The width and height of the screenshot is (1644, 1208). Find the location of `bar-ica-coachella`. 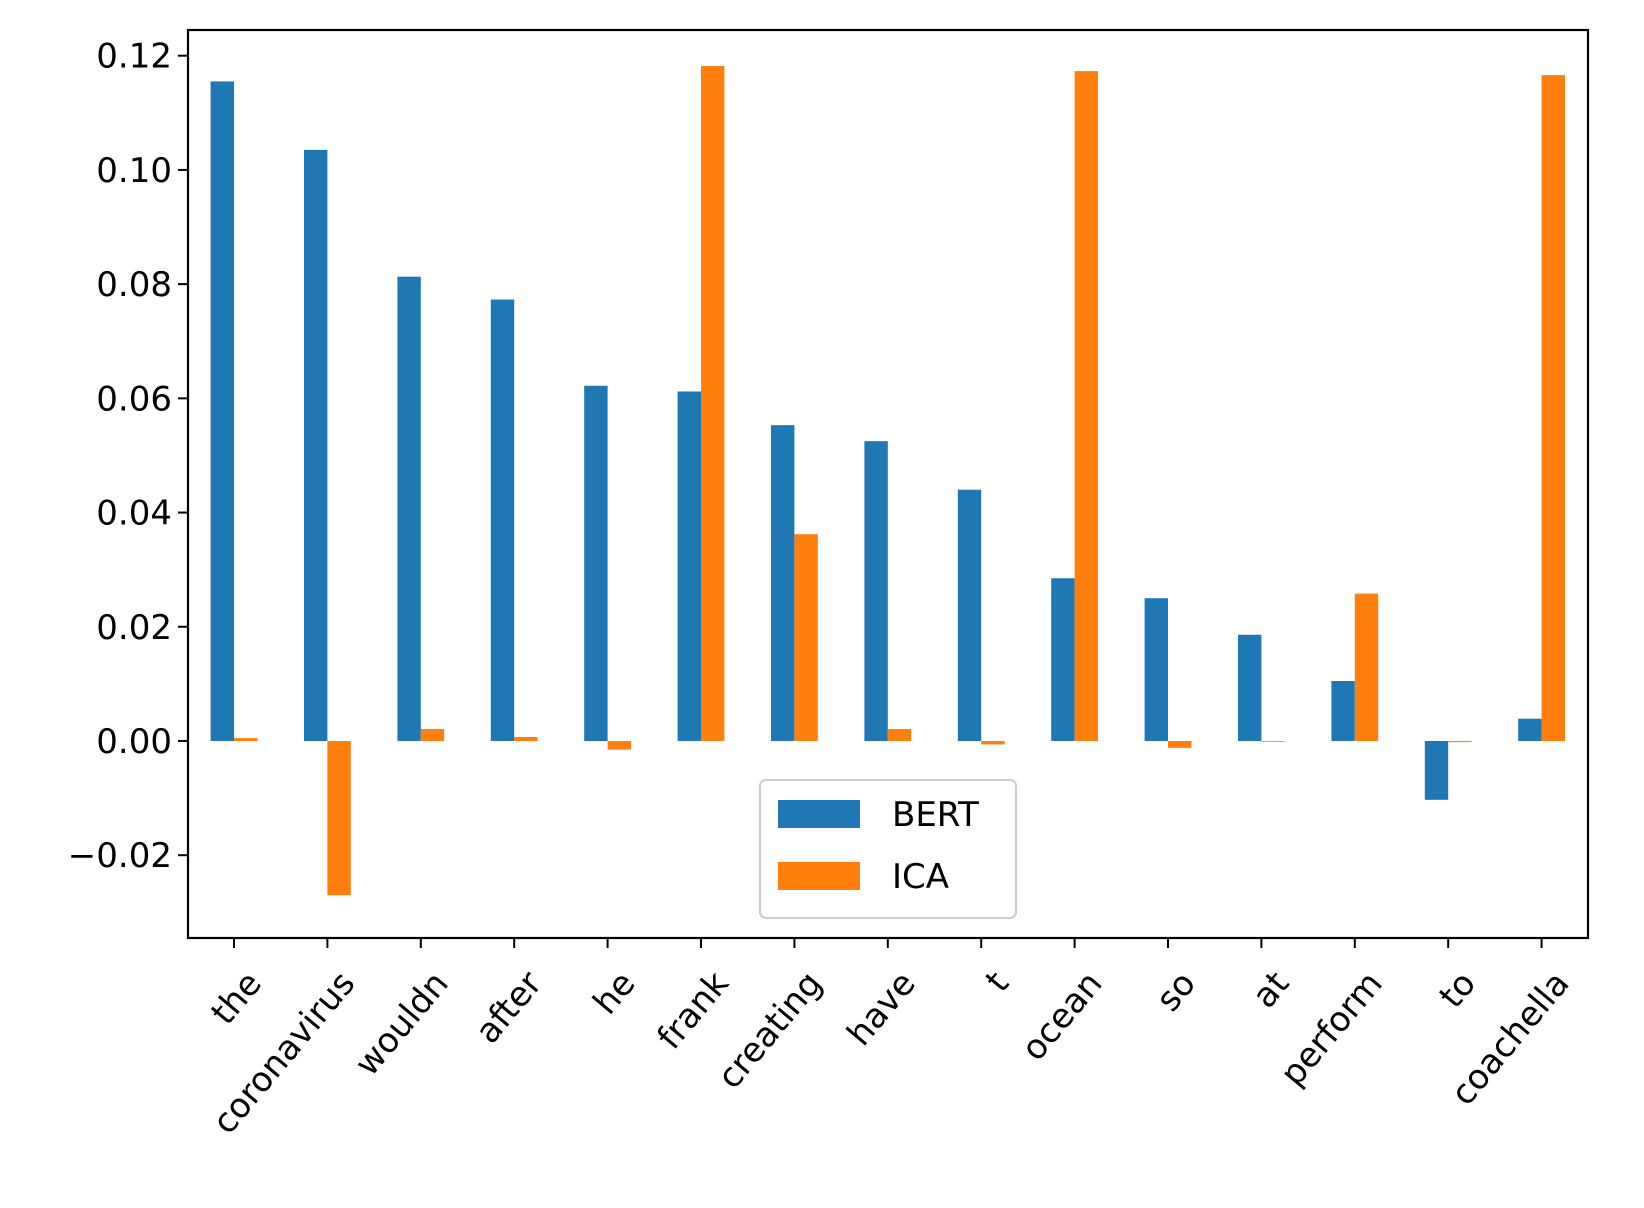

bar-ica-coachella is located at coordinates (1553, 408).